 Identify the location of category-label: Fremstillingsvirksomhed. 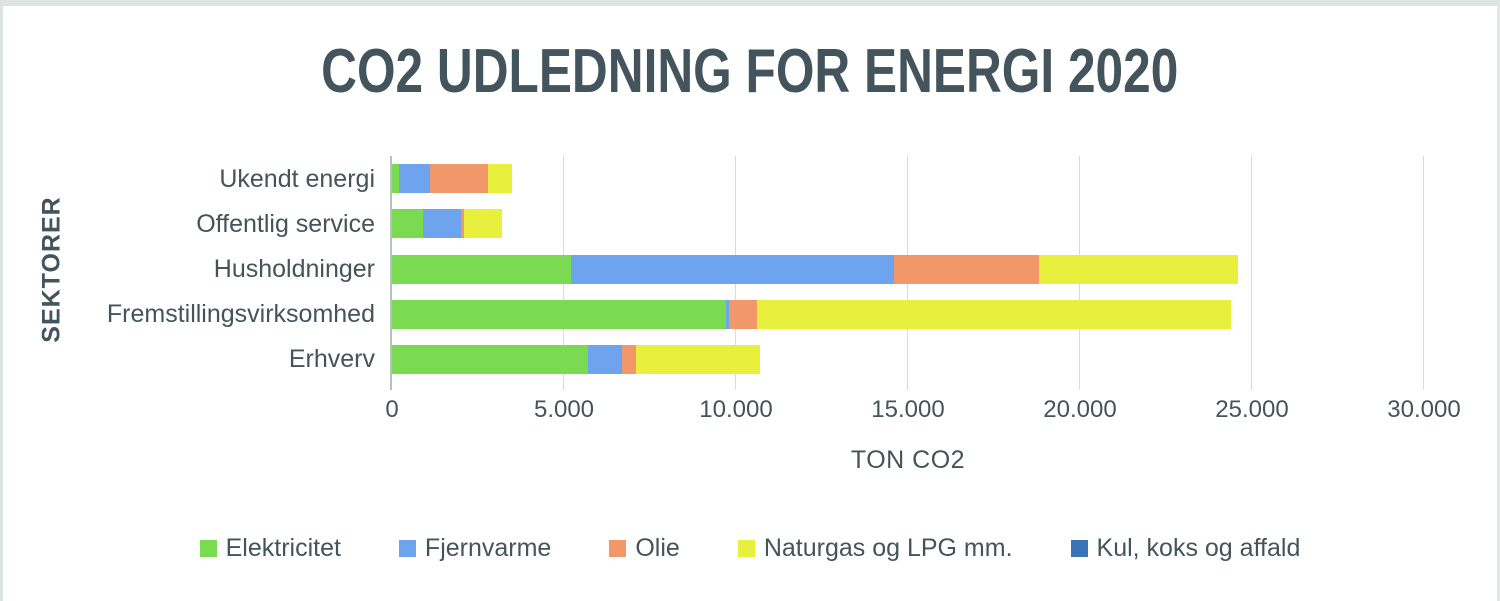
(240, 314).